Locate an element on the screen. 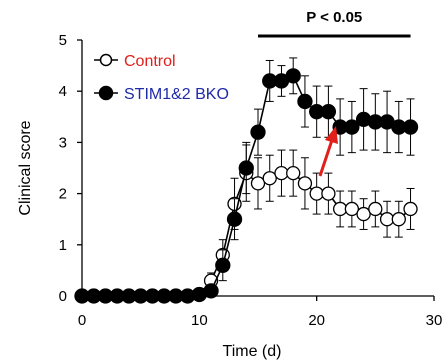  y-axis-title: Clinical score is located at coordinates (25, 167).